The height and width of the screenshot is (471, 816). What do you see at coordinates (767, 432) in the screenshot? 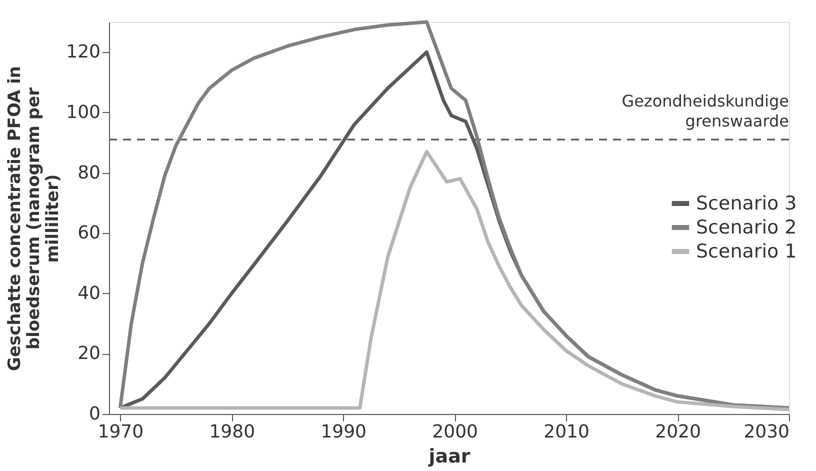
I see `x-tick-label: 2030` at bounding box center [767, 432].